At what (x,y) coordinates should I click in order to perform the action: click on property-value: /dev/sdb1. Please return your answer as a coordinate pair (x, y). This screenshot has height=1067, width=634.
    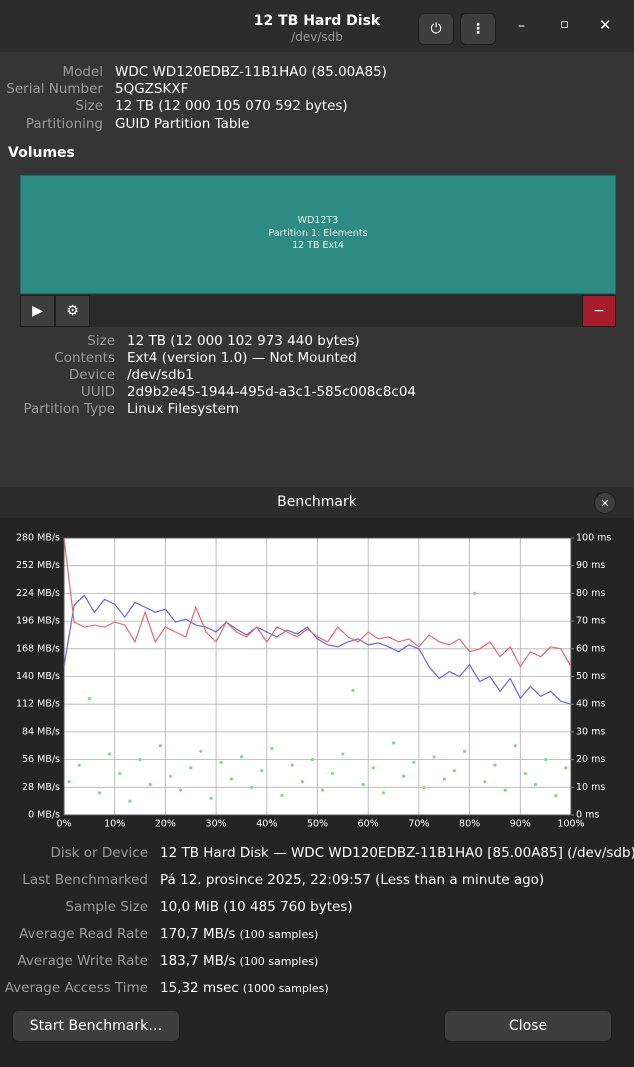
    Looking at the image, I should click on (160, 375).